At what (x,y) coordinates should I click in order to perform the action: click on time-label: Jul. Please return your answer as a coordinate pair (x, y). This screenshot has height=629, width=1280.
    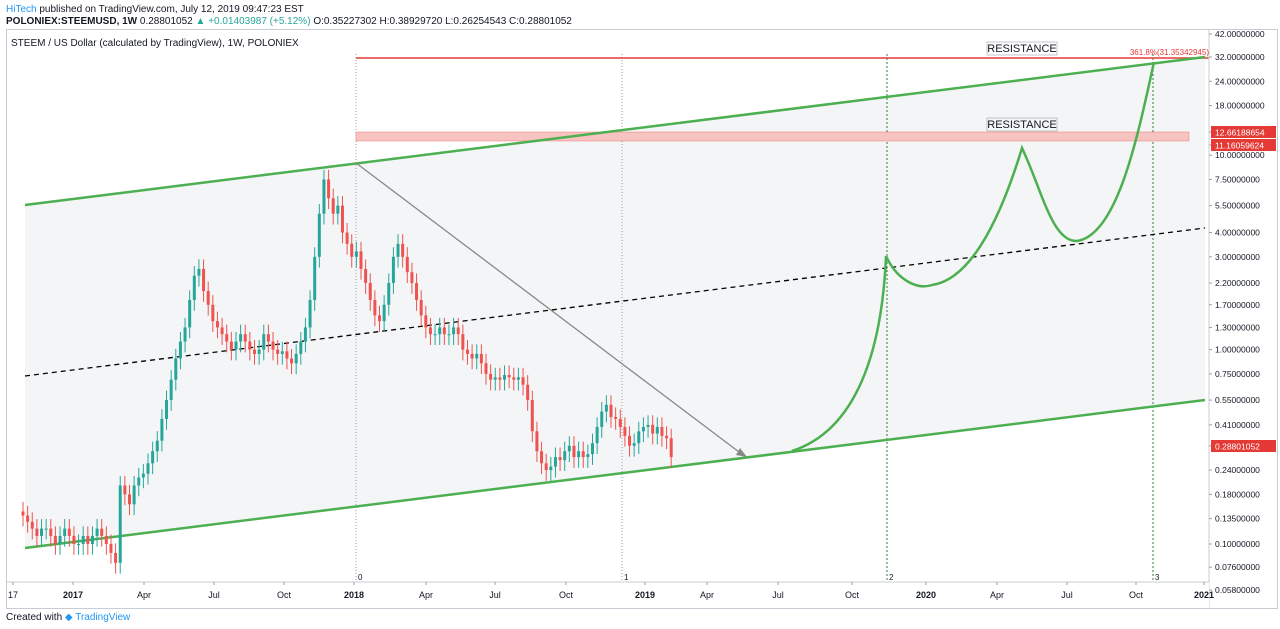
    Looking at the image, I should click on (214, 595).